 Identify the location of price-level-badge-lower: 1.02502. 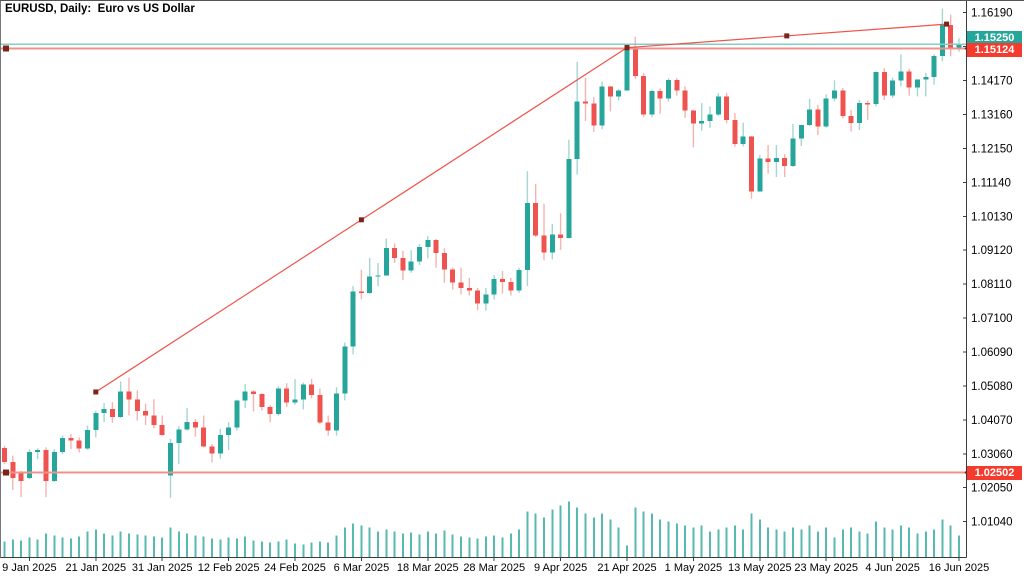
(994, 472).